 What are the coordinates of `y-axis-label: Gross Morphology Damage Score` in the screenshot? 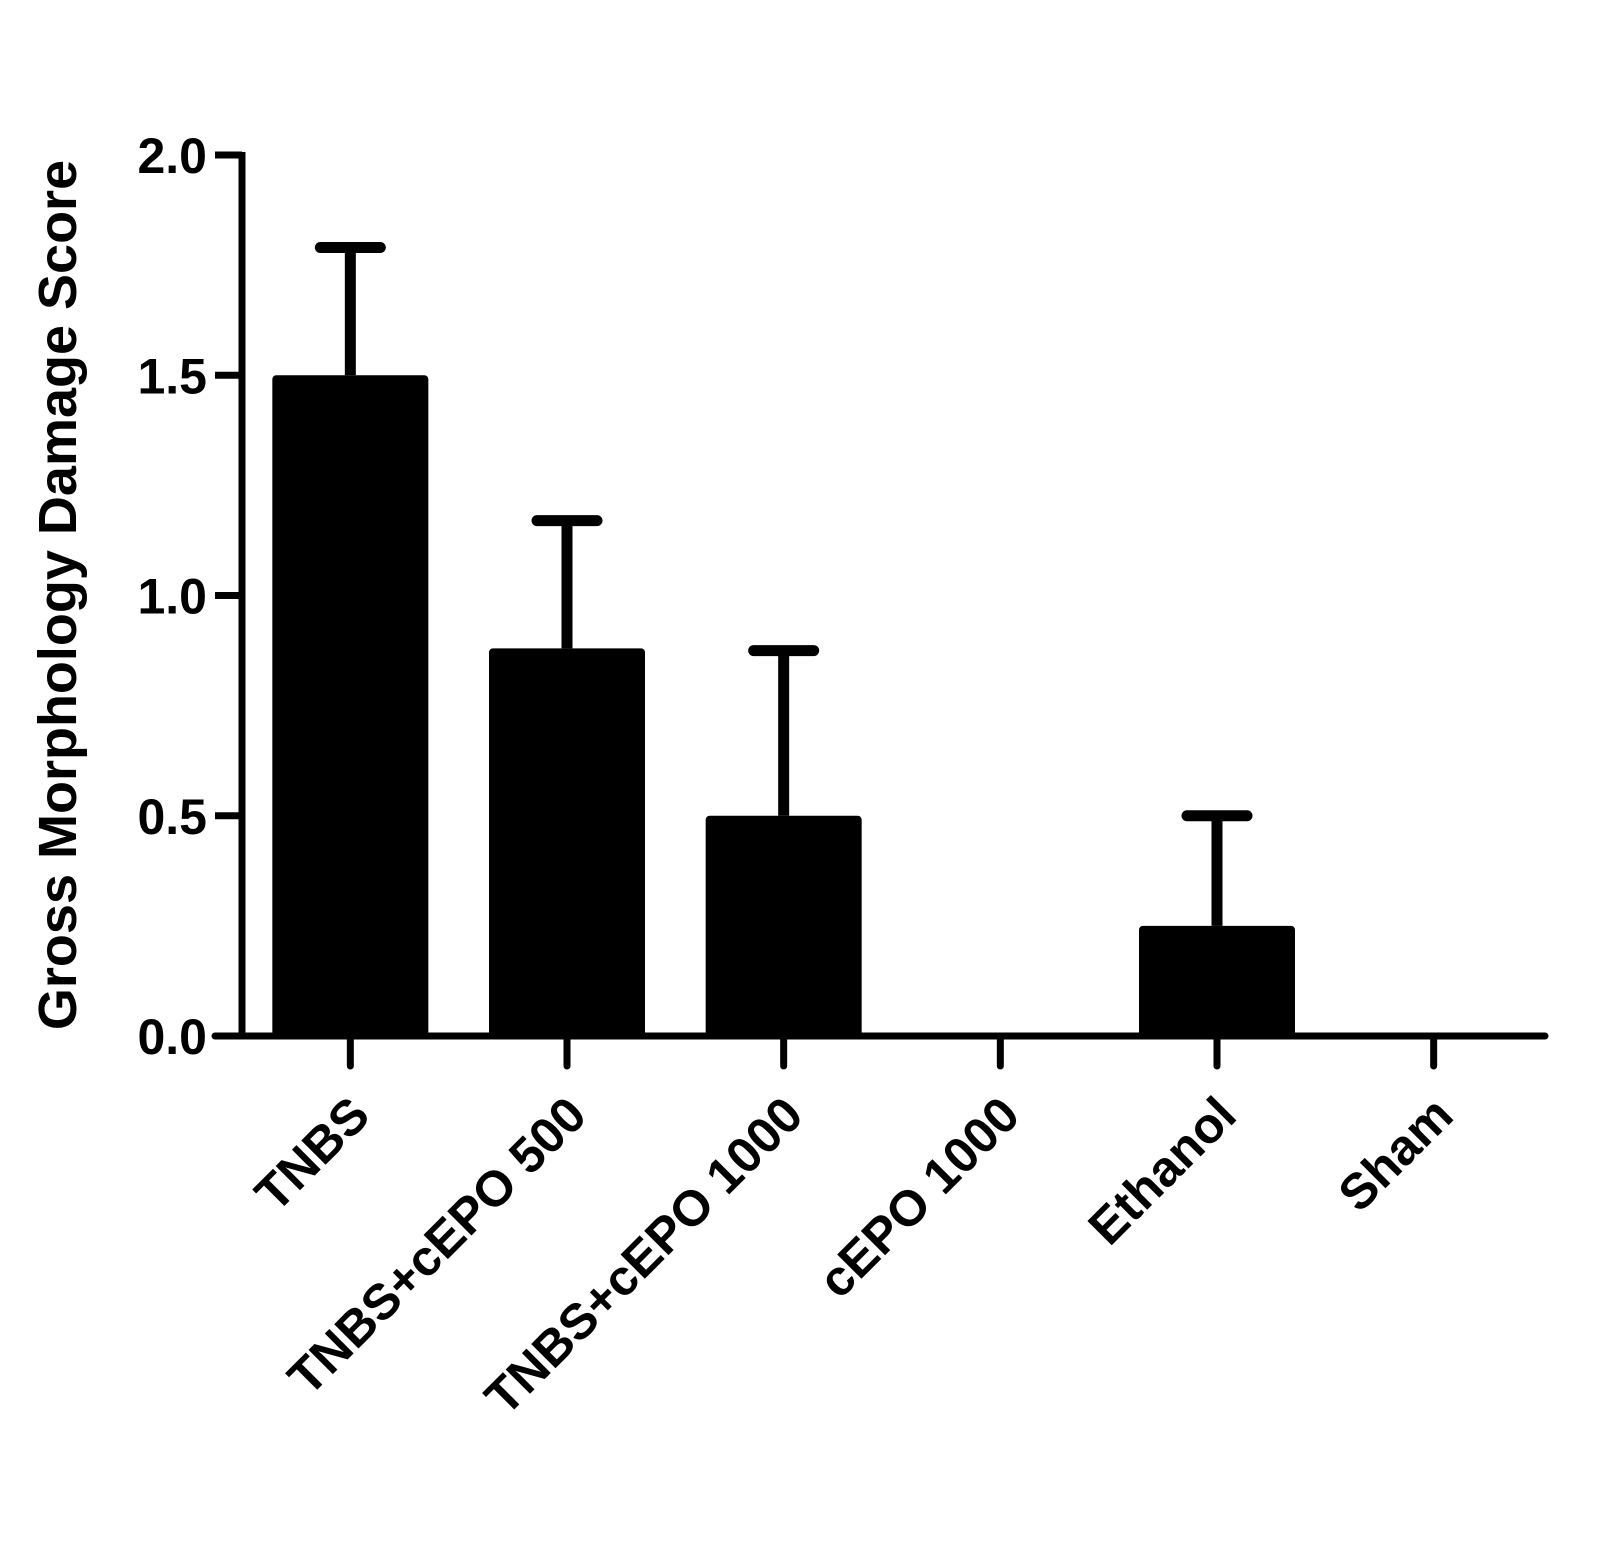 It's located at (58, 595).